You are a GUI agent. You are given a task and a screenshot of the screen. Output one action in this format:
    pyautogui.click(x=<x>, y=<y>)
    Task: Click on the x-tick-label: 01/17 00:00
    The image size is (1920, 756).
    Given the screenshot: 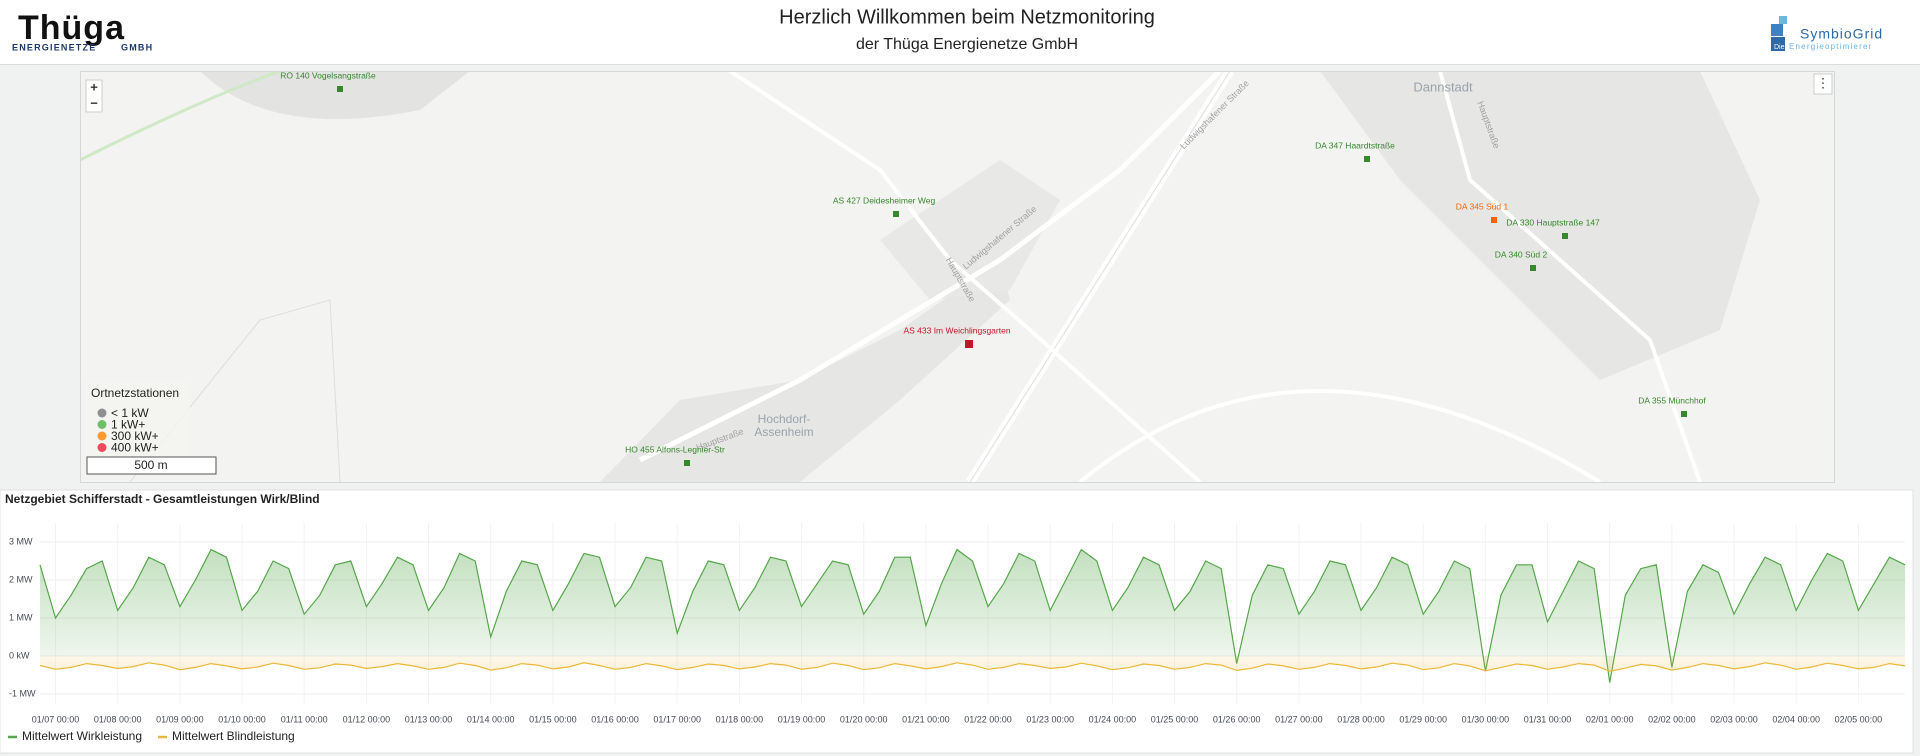 What is the action you would take?
    pyautogui.click(x=677, y=719)
    